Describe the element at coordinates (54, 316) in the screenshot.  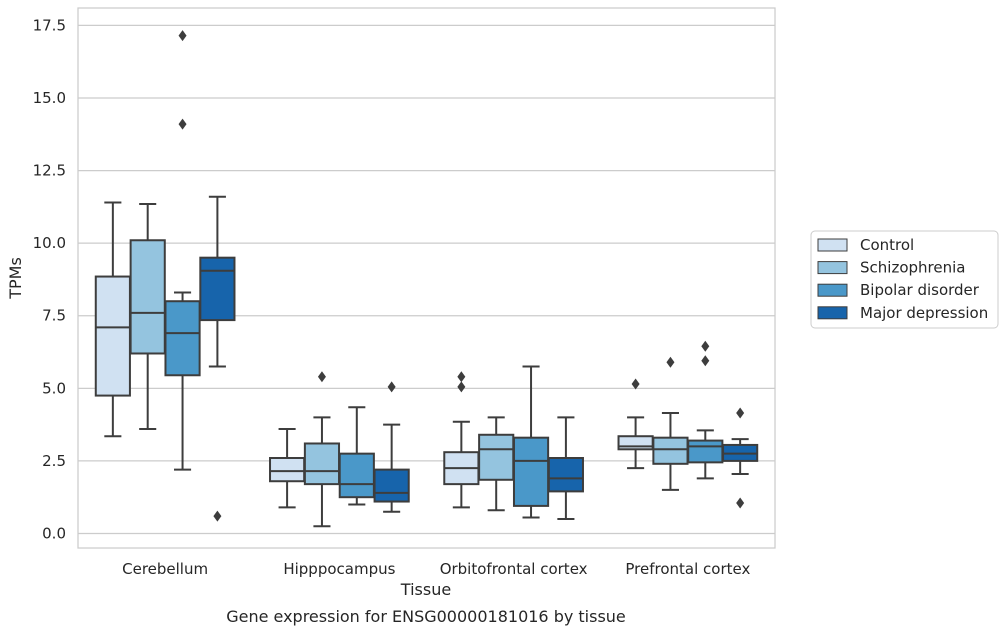
I see `y-tick-label: 7.5` at that location.